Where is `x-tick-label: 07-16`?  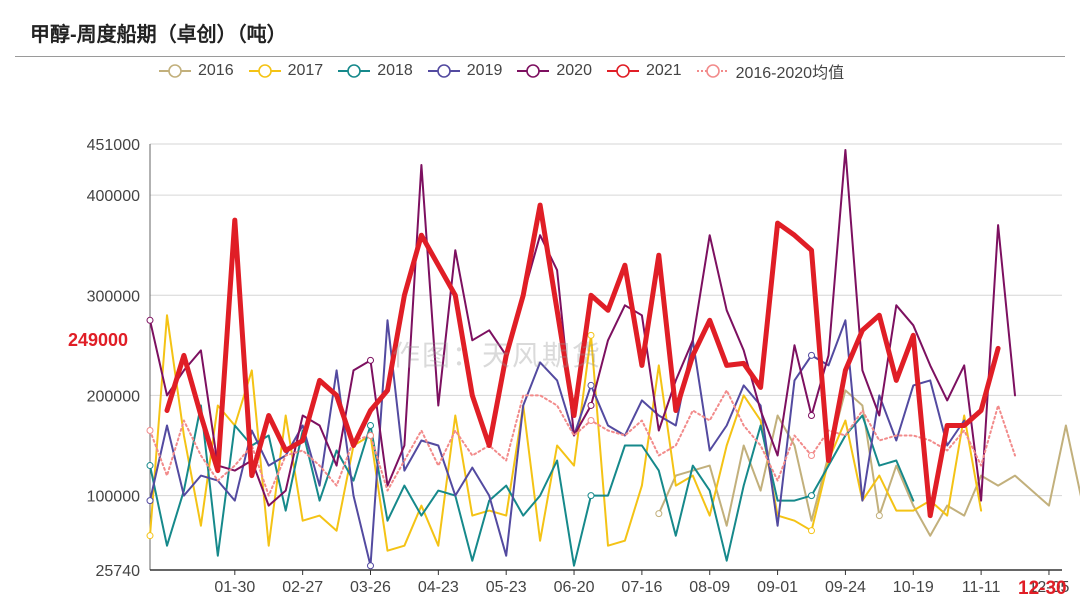
x-tick-label: 07-16 is located at coordinates (641, 587).